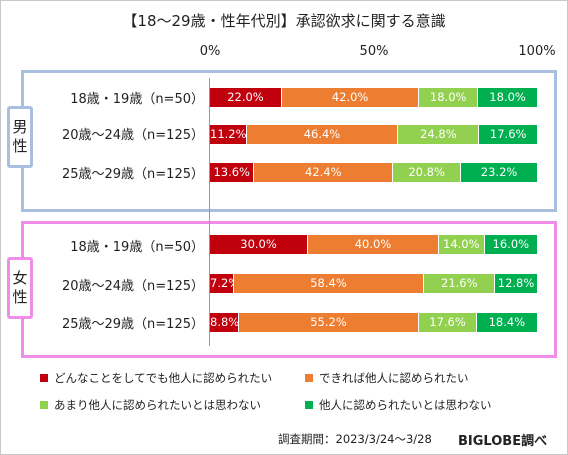 This screenshot has height=455, width=568. I want to click on data-label: 42.4%, so click(323, 172).